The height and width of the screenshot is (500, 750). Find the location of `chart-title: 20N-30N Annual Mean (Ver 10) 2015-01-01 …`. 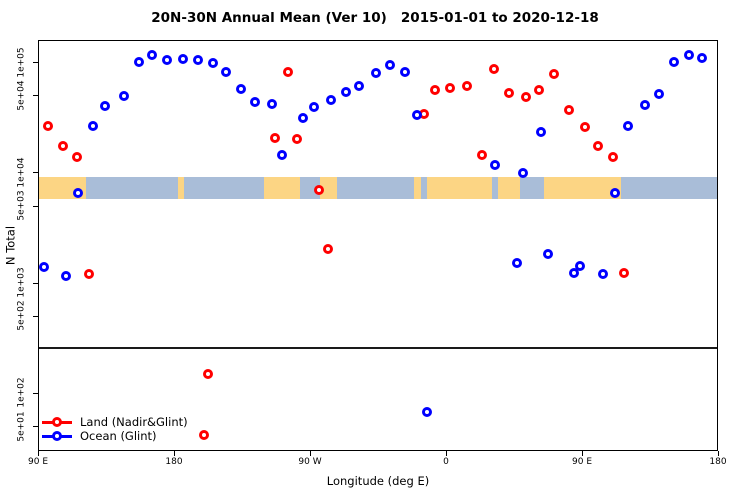

chart-title: 20N-30N Annual Mean (Ver 10) 2015-01-01 … is located at coordinates (375, 18).